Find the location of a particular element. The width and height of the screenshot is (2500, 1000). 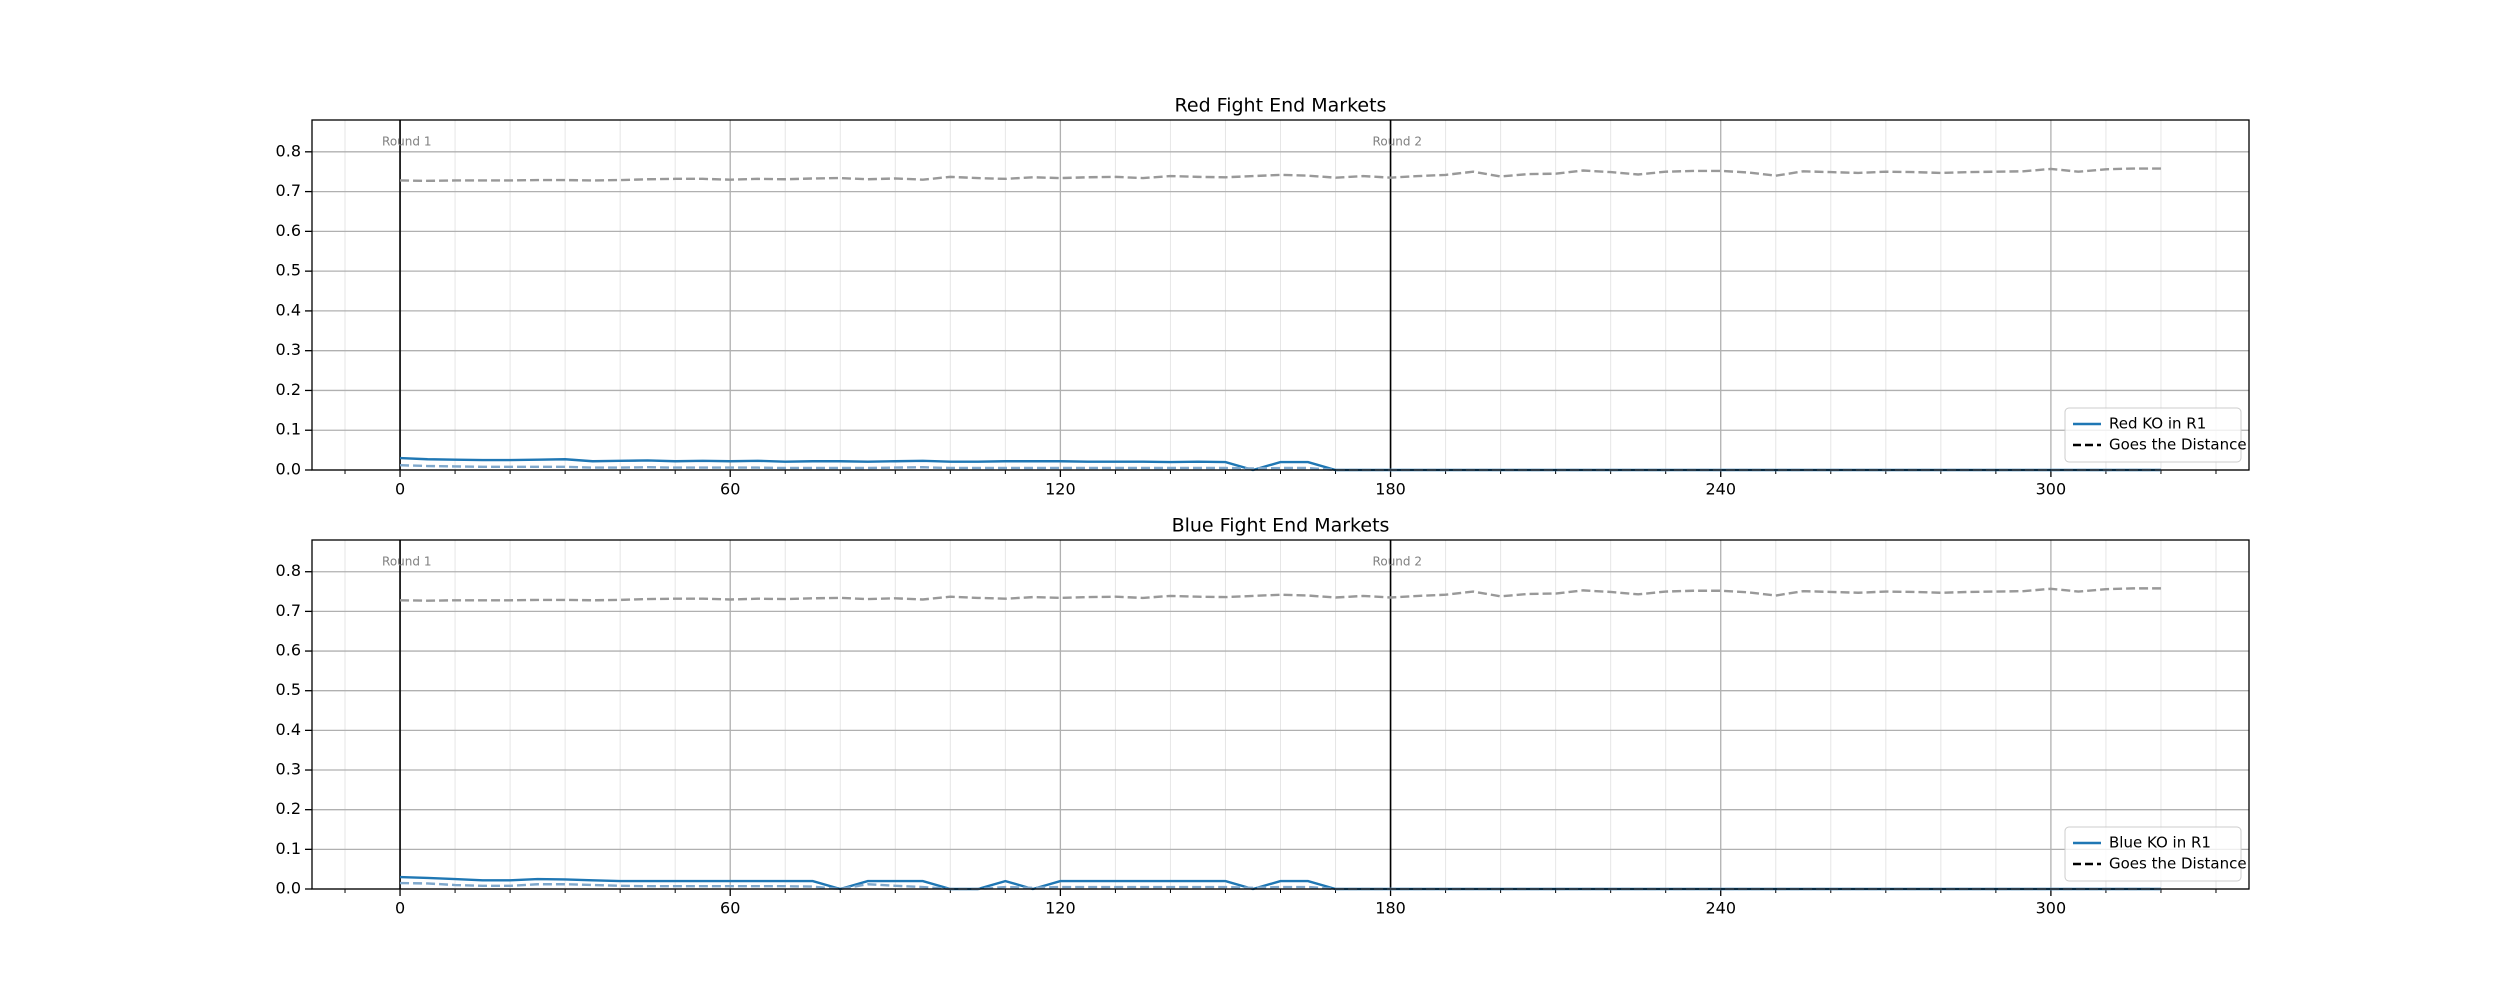

legend-label: Red KO in R1 is located at coordinates (2157, 424).